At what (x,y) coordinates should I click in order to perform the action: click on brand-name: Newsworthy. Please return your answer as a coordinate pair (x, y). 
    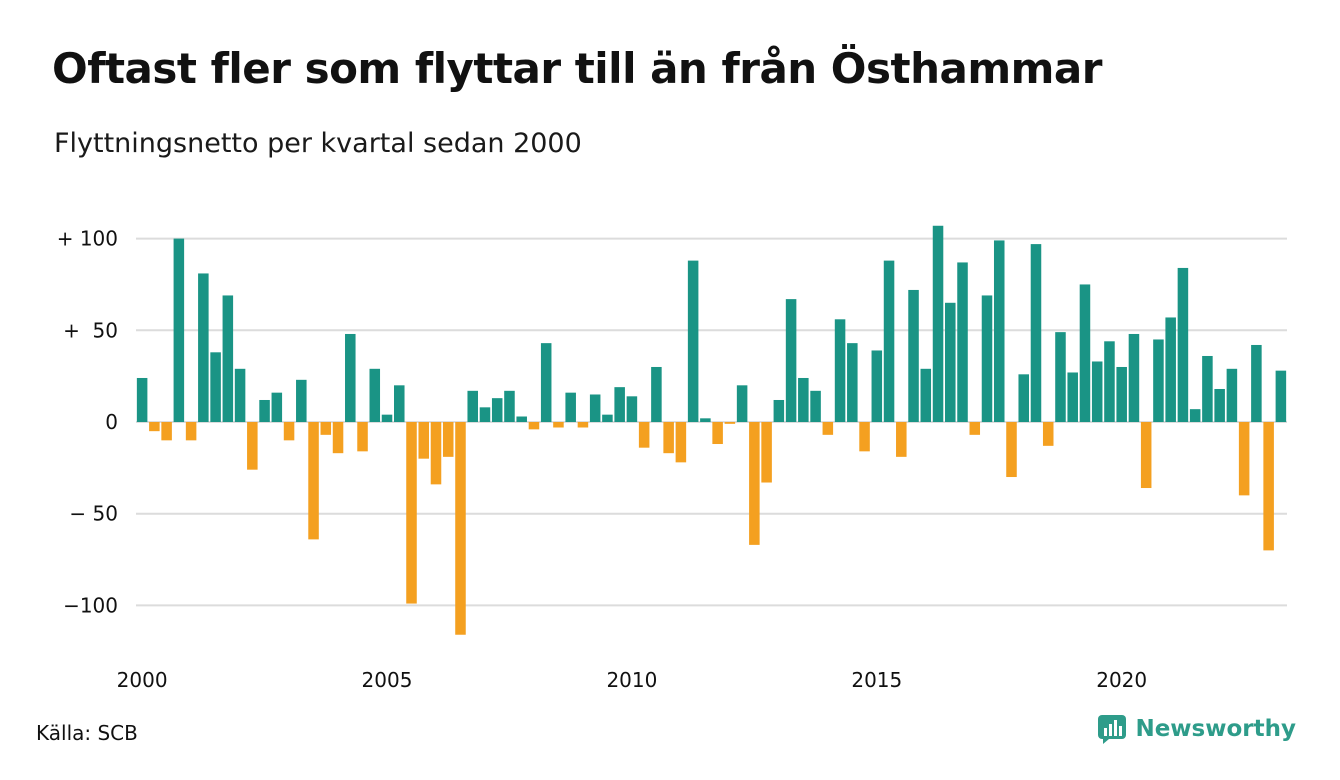
    Looking at the image, I should click on (1215, 729).